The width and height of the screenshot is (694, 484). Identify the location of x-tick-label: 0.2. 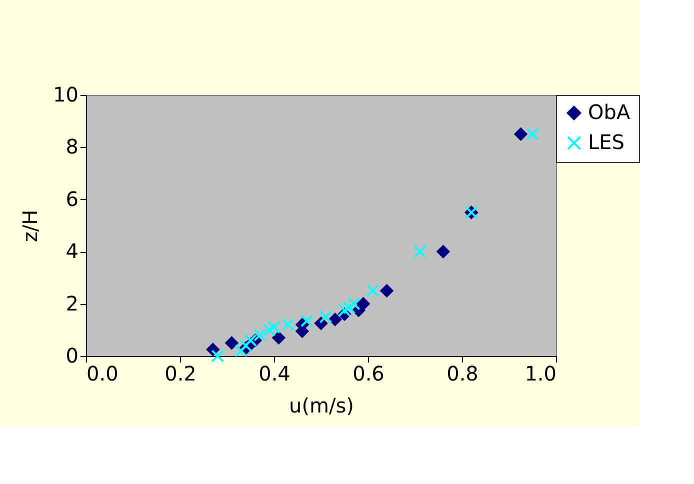
(180, 374).